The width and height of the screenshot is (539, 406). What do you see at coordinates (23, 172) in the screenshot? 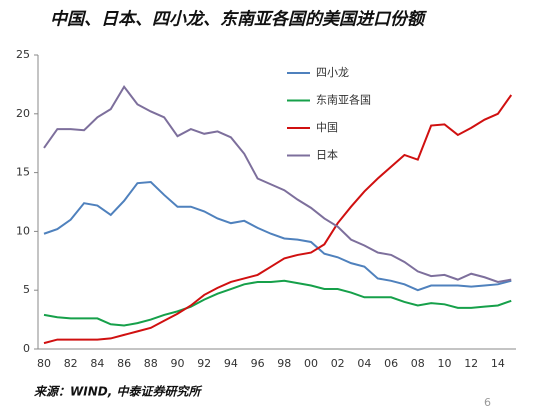
I see `y-tick-label: 15` at bounding box center [23, 172].